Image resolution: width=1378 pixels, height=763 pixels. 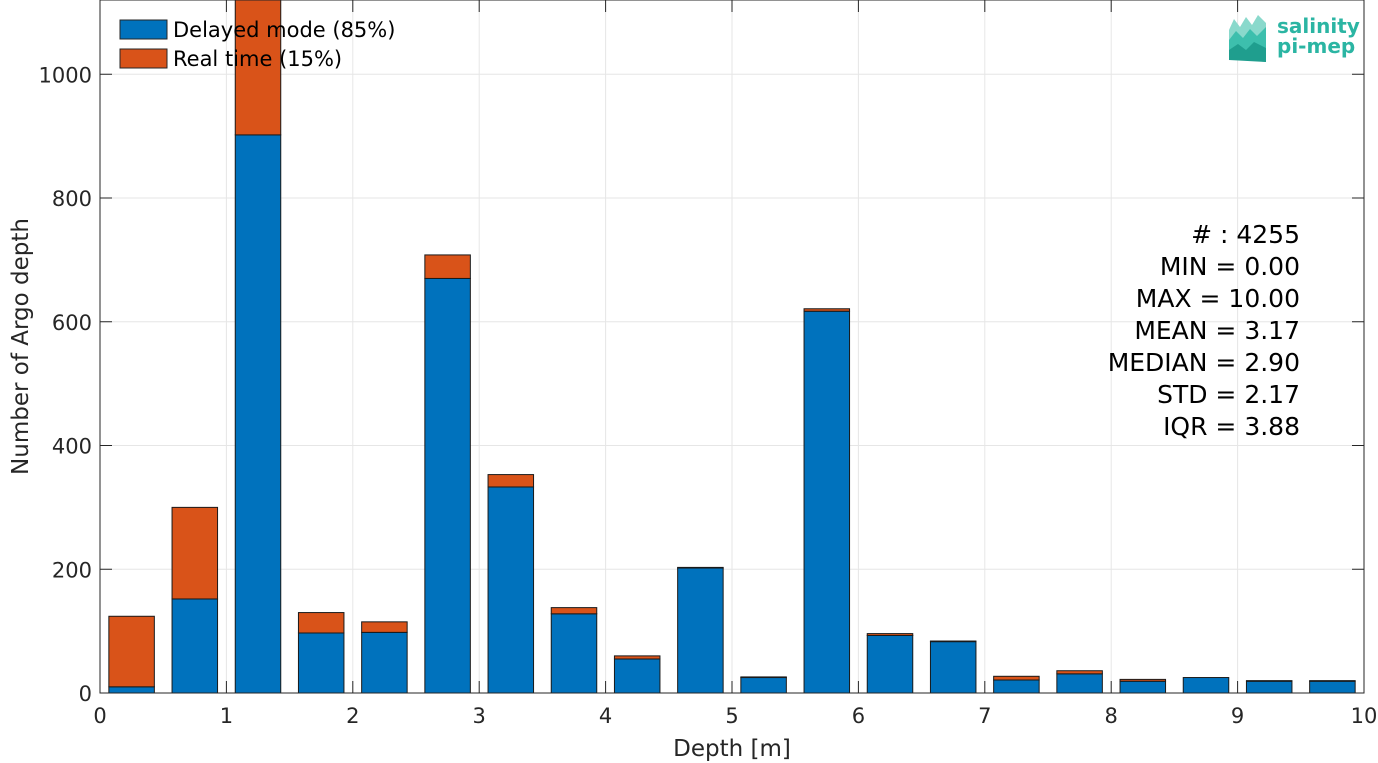 What do you see at coordinates (732, 749) in the screenshot?
I see `x-axis-label: Depth [m]` at bounding box center [732, 749].